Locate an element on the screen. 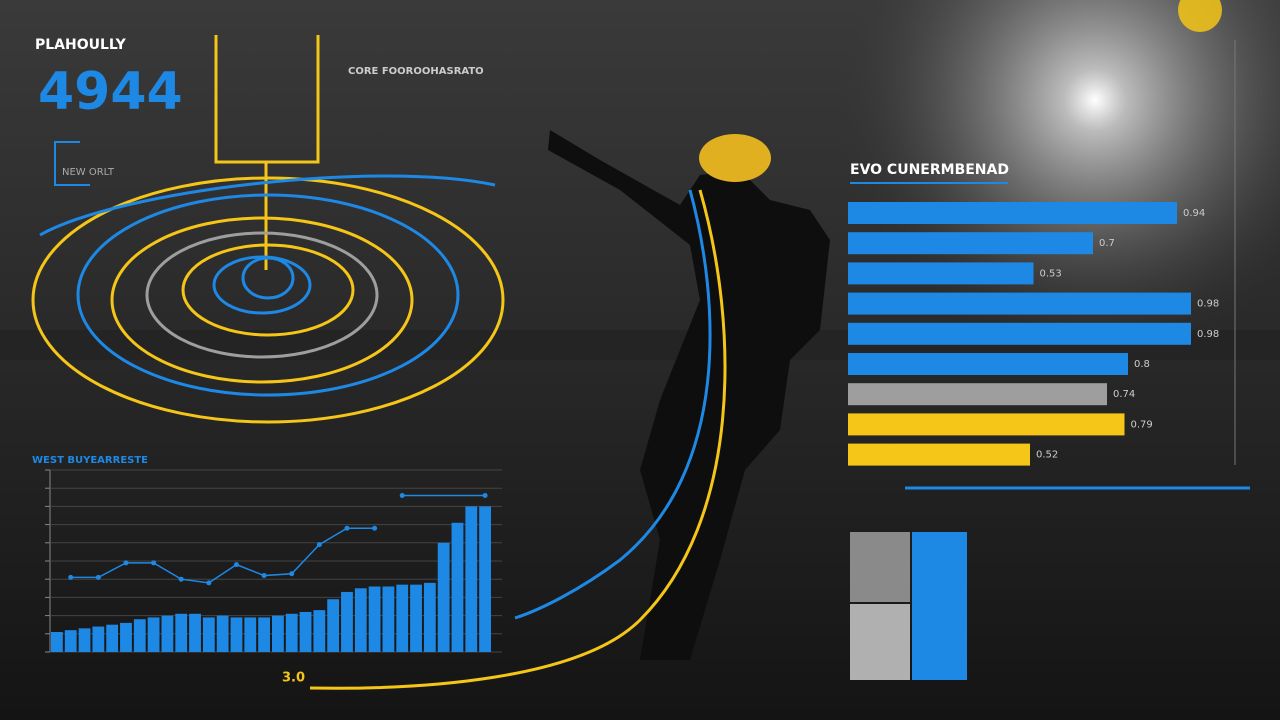 This screenshot has width=1280, height=720. radar-rings is located at coordinates (268, 299).